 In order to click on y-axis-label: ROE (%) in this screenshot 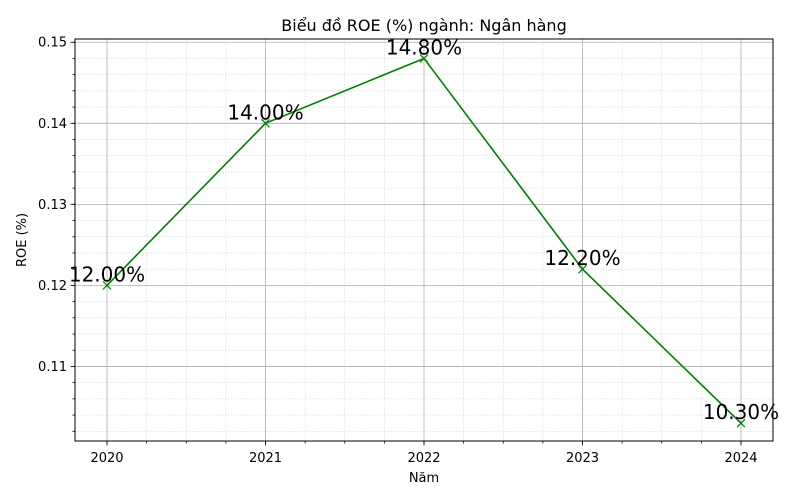, I will do `click(22, 240)`.